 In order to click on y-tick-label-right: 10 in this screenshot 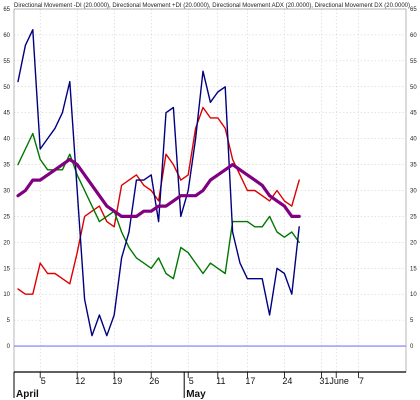, I will do `click(413, 295)`.